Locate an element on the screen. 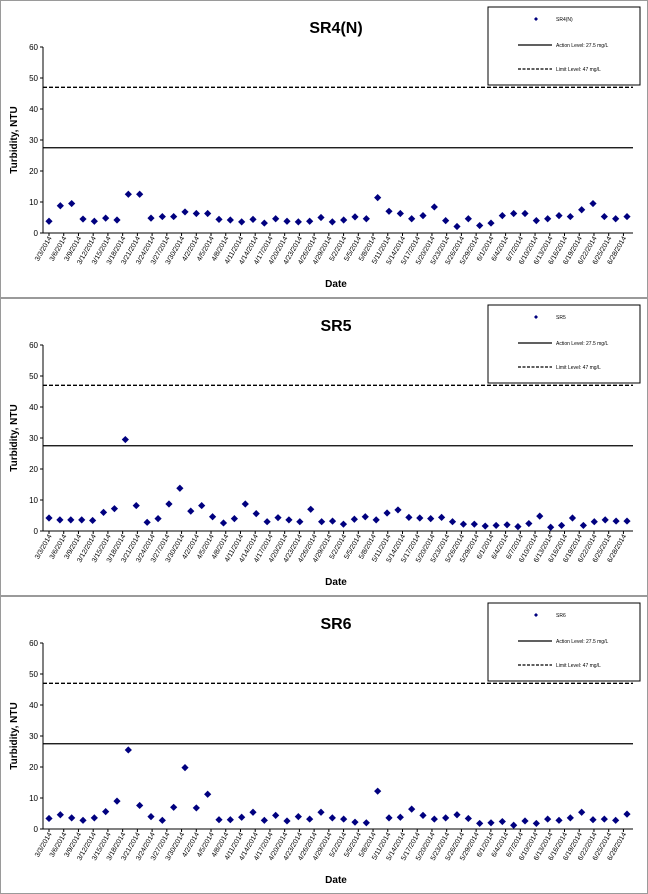 The image size is (648, 894). legend-label: SR5 is located at coordinates (561, 318).